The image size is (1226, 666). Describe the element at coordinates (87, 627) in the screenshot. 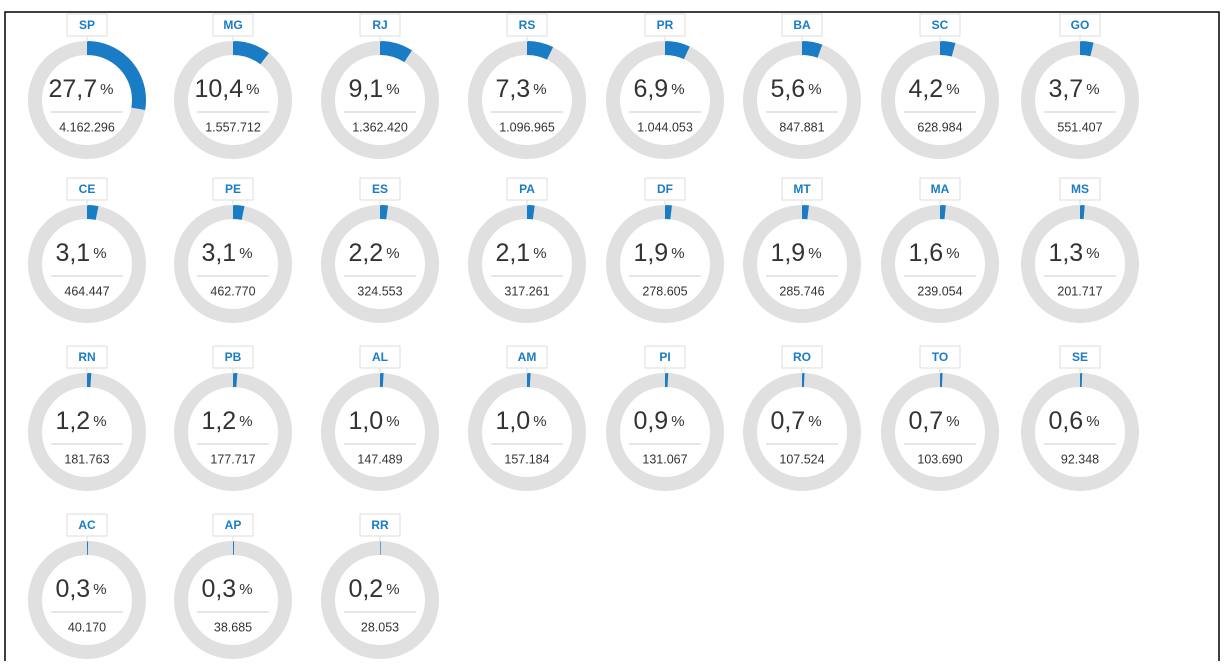

I see `count-label: 40.170` at that location.